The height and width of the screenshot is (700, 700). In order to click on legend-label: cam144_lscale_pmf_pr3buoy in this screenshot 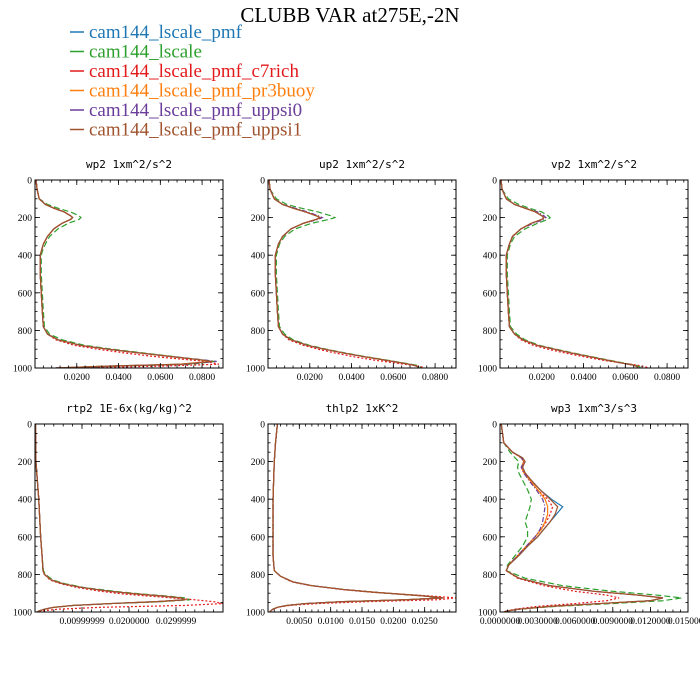, I will do `click(202, 91)`.